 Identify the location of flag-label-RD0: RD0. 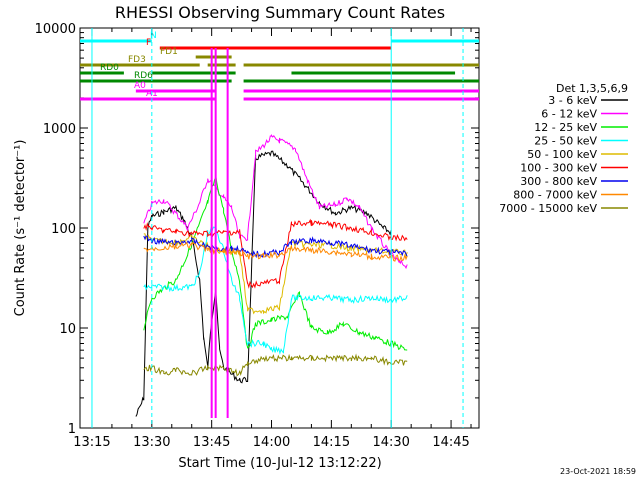
(109, 68).